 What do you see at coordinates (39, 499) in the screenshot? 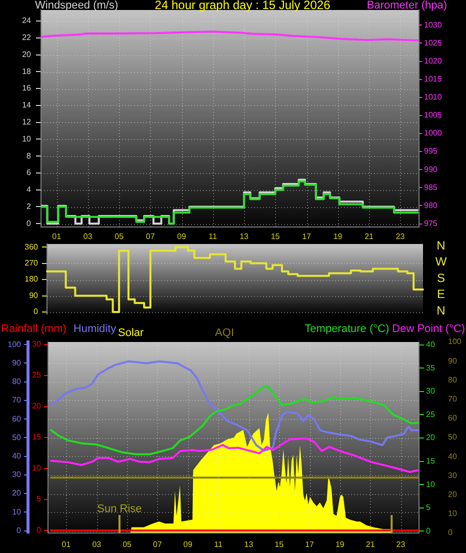
I see `y2-tick-label: 5` at bounding box center [39, 499].